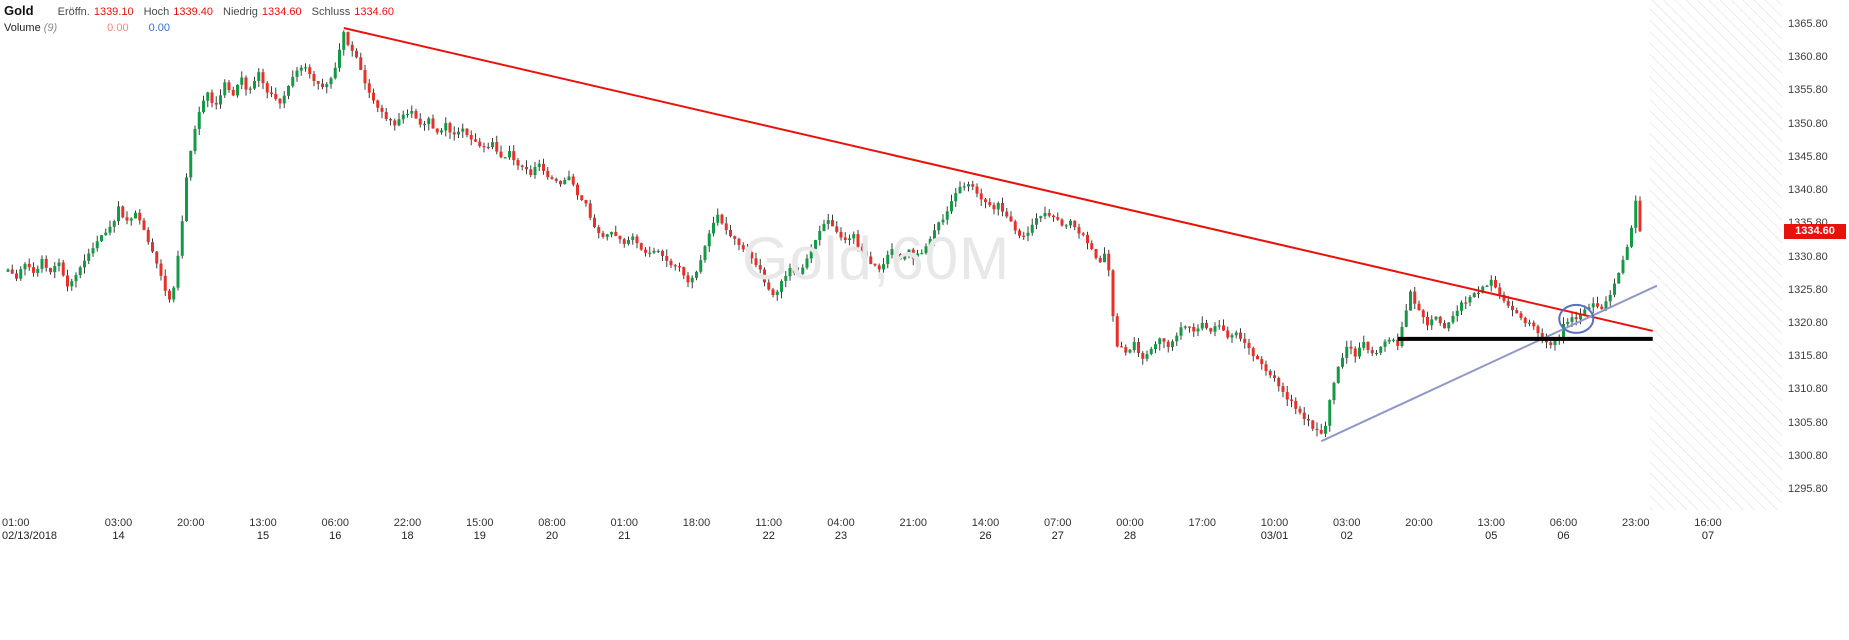 The image size is (1849, 640). I want to click on price-axis-label: 1325.80, so click(1808, 290).